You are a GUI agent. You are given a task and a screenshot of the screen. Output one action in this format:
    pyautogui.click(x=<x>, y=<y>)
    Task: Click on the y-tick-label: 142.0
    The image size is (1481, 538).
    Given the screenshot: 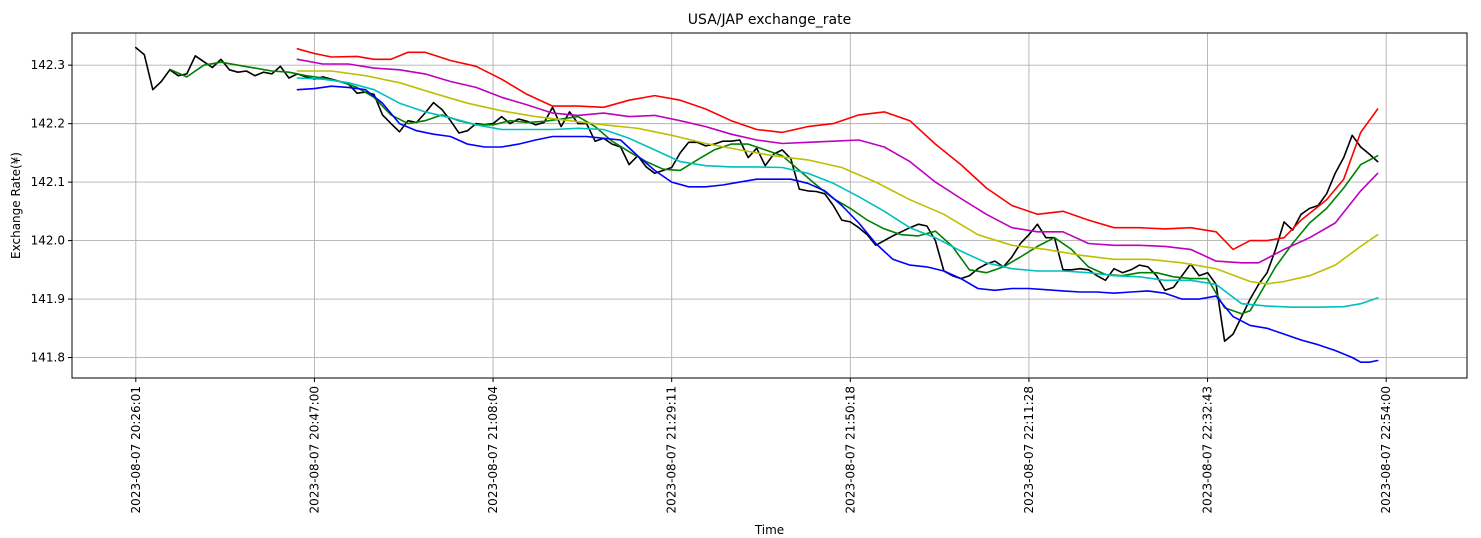 What is the action you would take?
    pyautogui.click(x=48, y=241)
    